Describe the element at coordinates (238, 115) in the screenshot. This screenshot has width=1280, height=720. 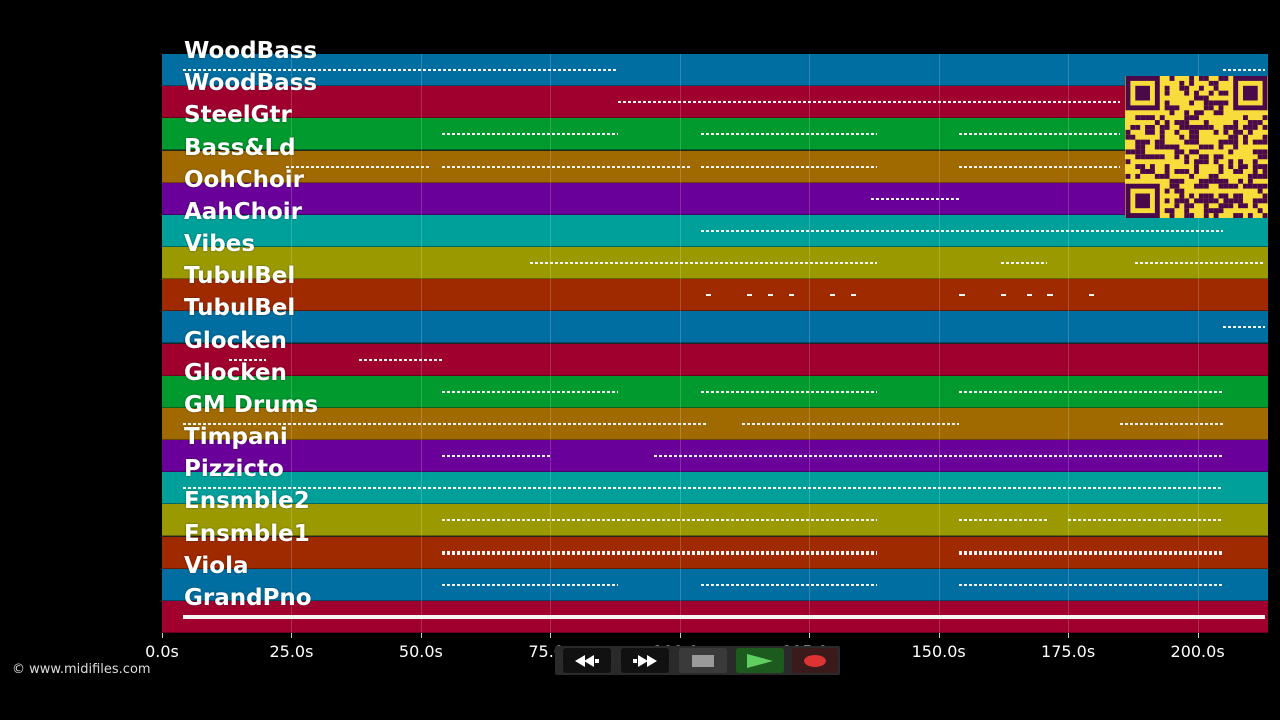
I see `track-label: SteelGtr` at that location.